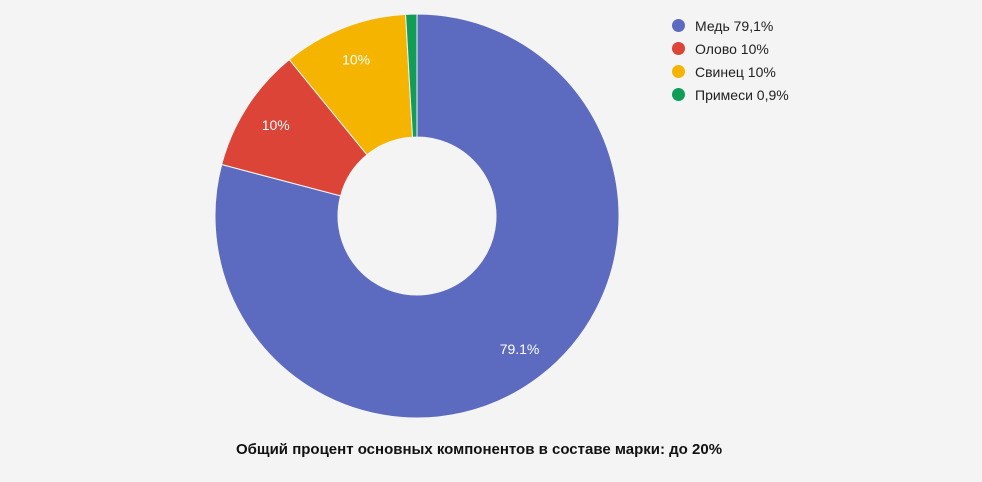 Image resolution: width=982 pixels, height=482 pixels. What do you see at coordinates (520, 349) in the screenshot?
I see `slice-value-label: 79.1%` at bounding box center [520, 349].